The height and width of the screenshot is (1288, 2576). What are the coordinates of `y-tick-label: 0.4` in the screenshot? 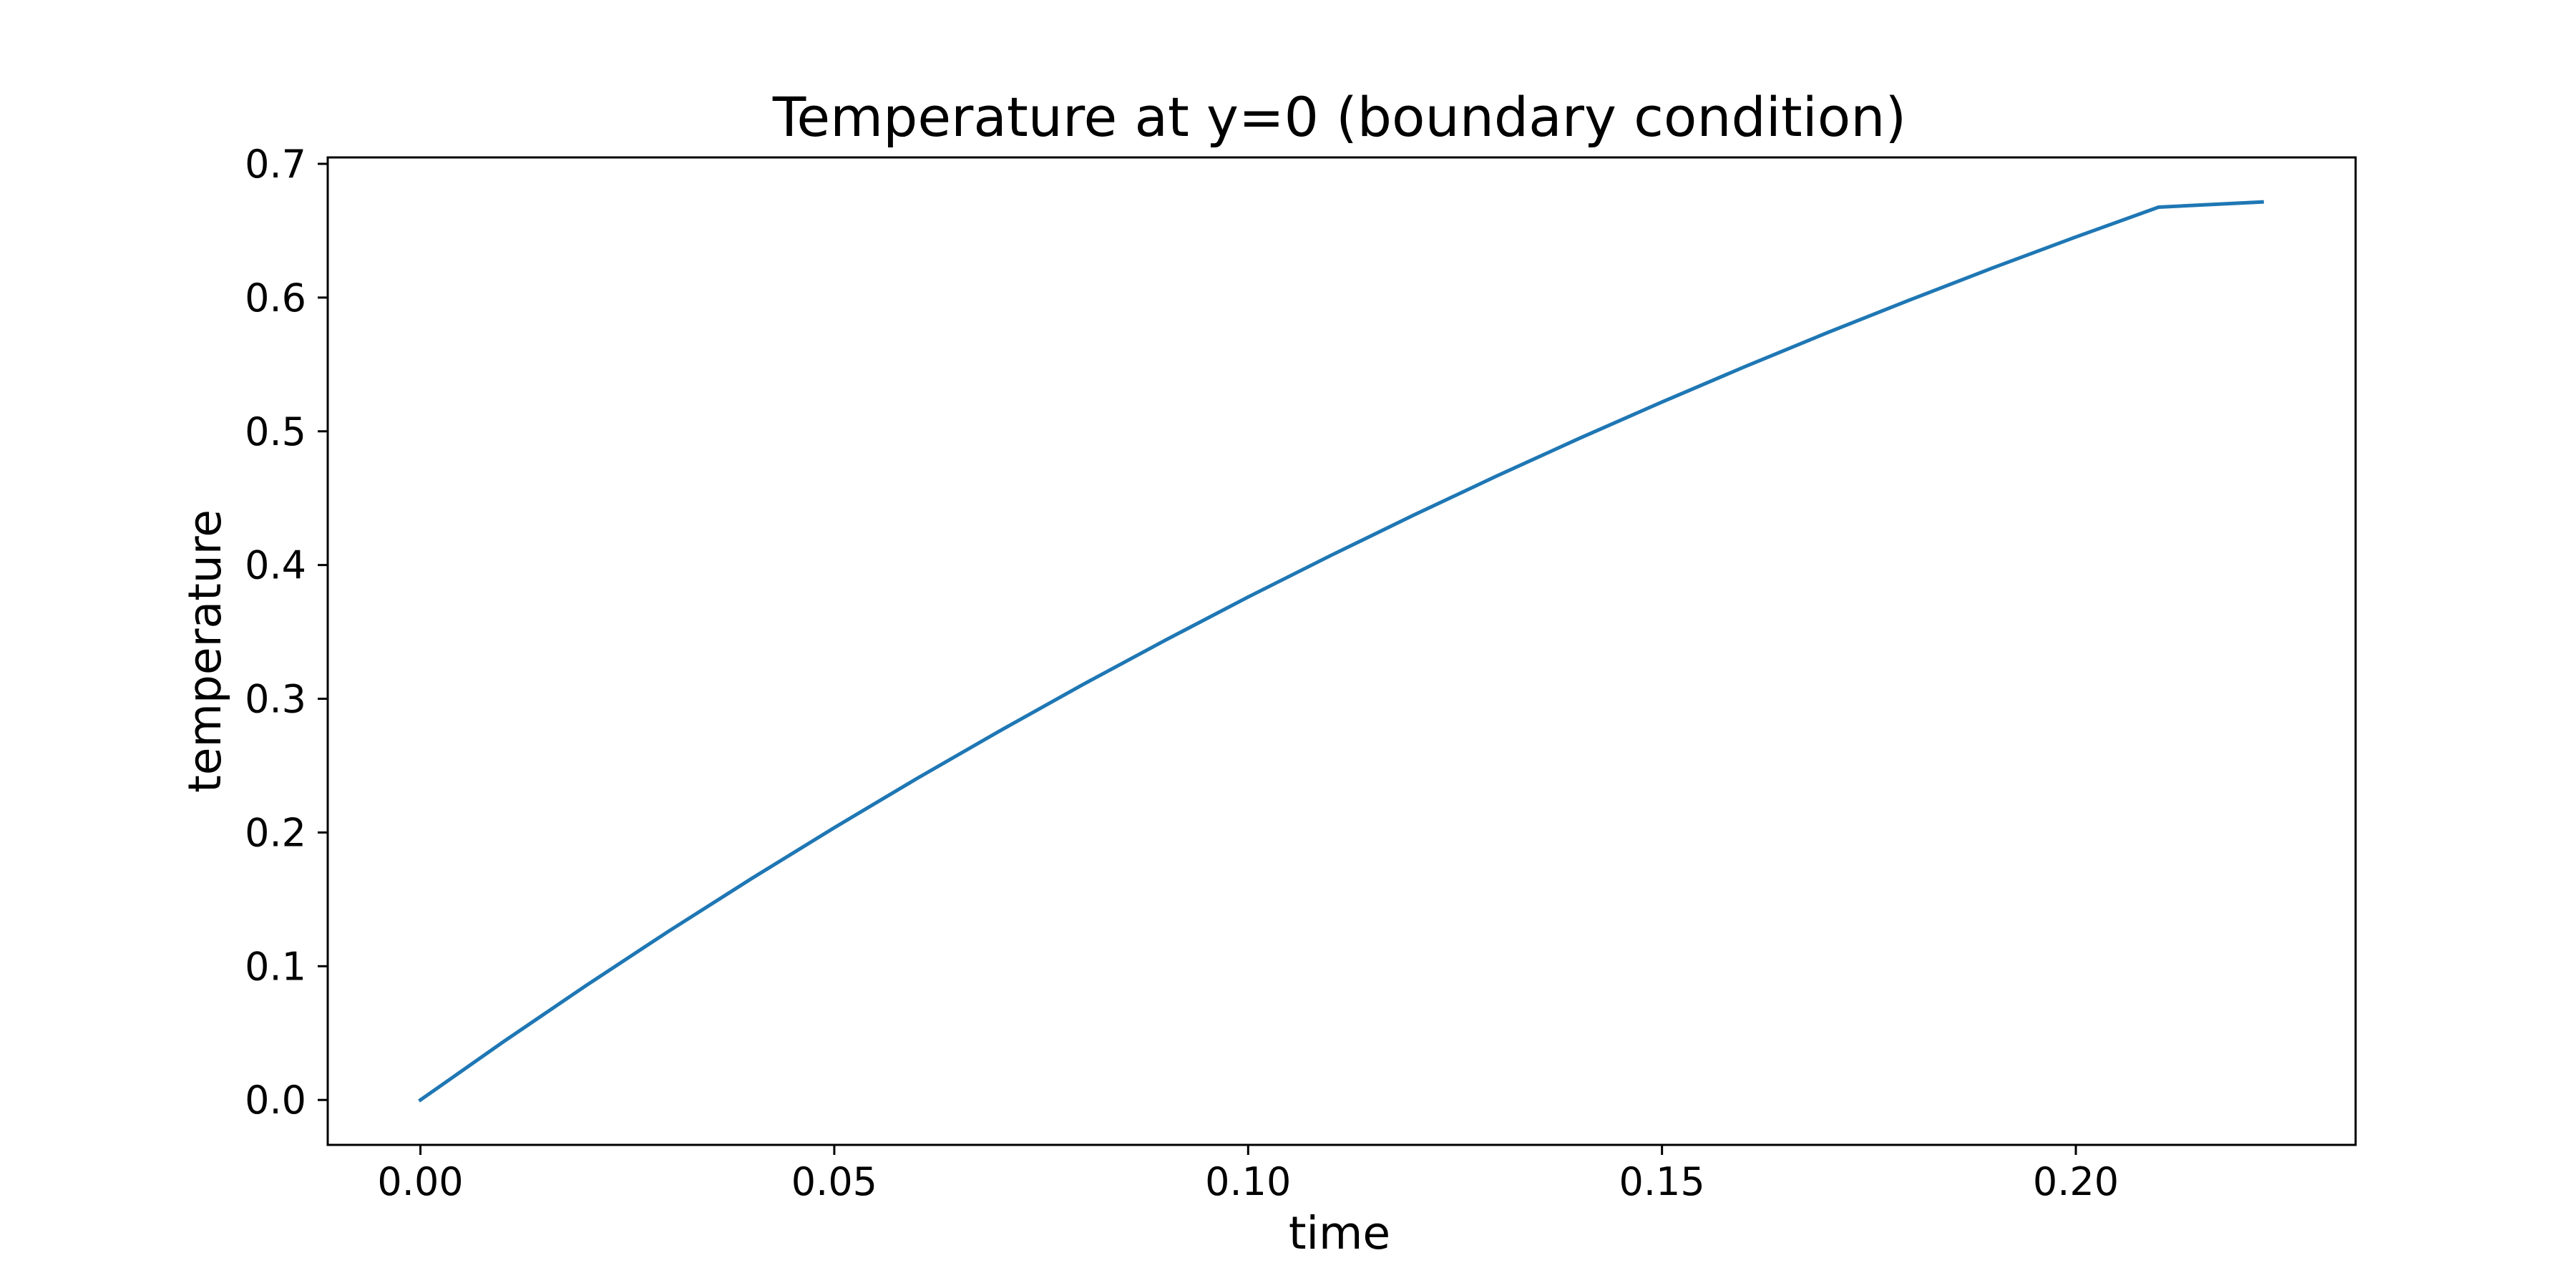 It's located at (275, 565).